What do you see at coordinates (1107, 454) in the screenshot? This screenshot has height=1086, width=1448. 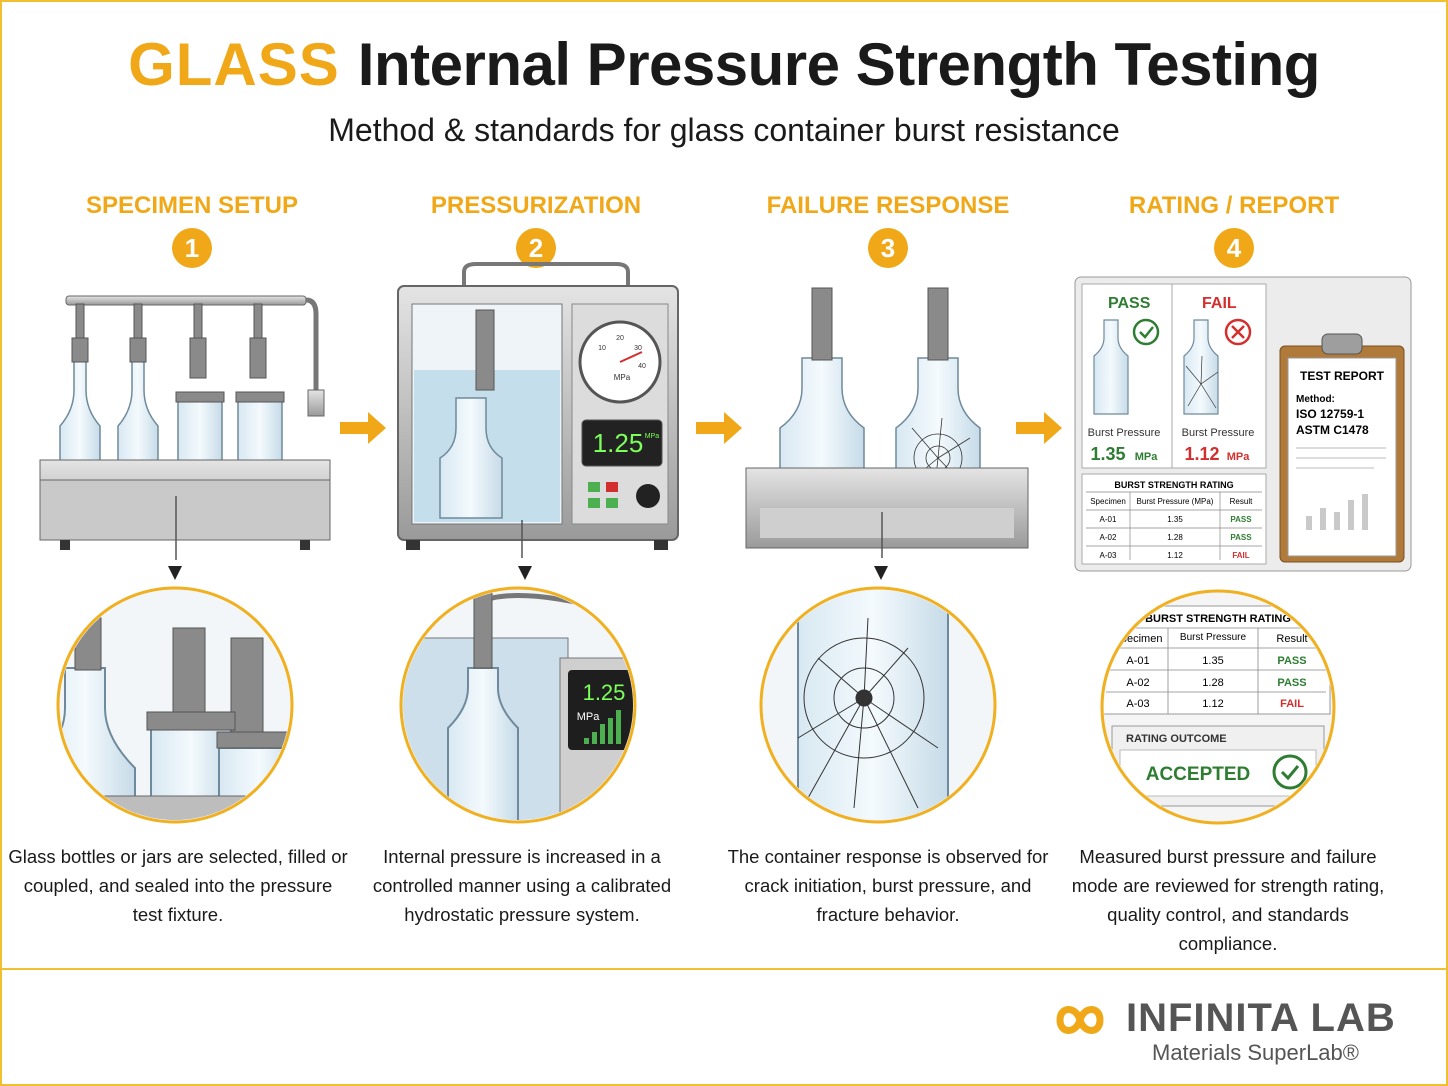 I see `pass-value: 1.35` at bounding box center [1107, 454].